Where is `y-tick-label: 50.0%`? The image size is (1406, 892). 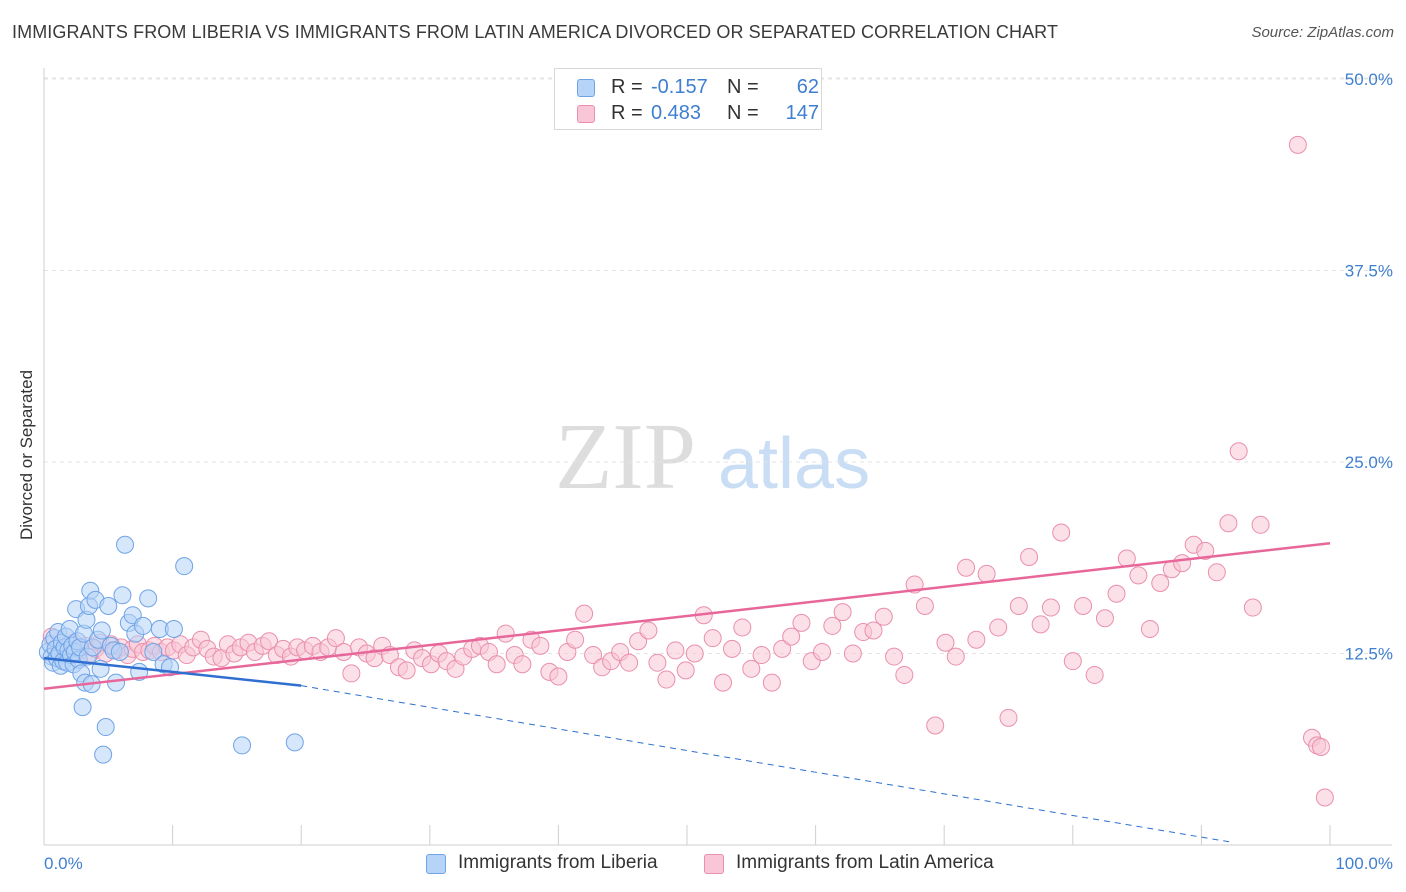
y-tick-label: 50.0% is located at coordinates (1369, 79).